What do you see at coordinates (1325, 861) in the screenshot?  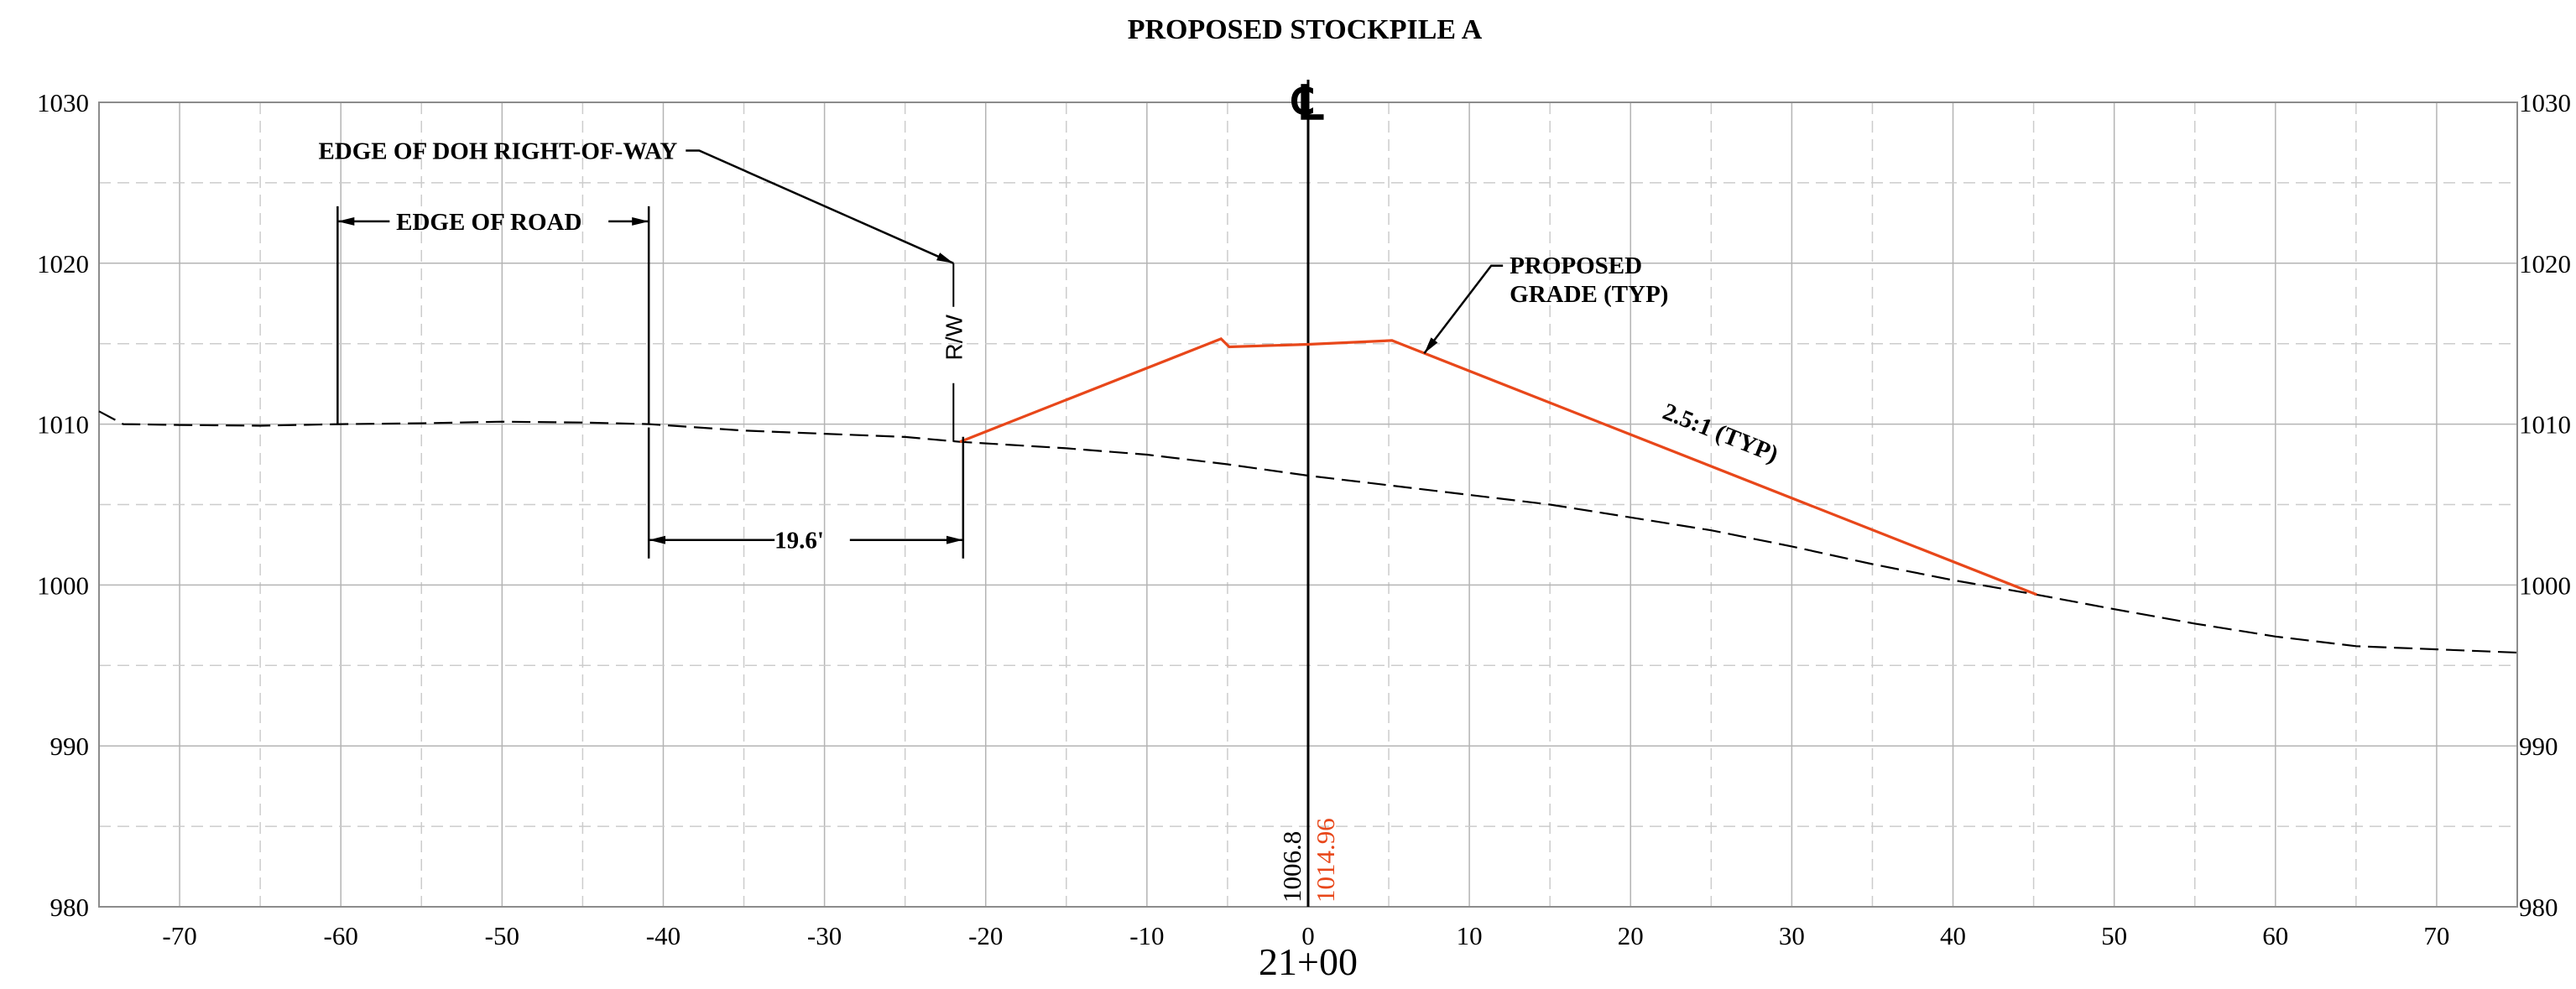 I see `proposed-elevation-readout: 1014.96` at bounding box center [1325, 861].